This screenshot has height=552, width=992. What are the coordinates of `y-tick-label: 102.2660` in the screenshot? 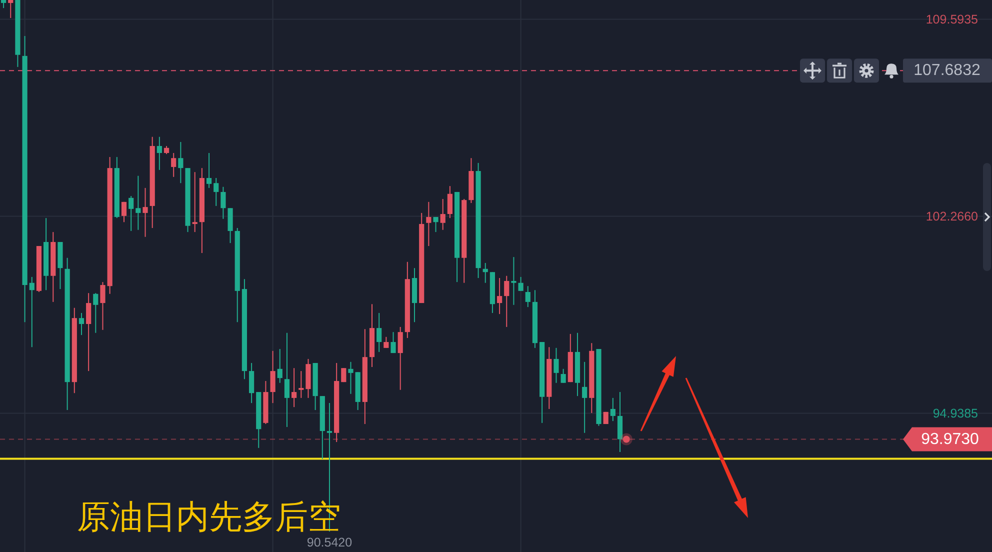 It's located at (952, 216).